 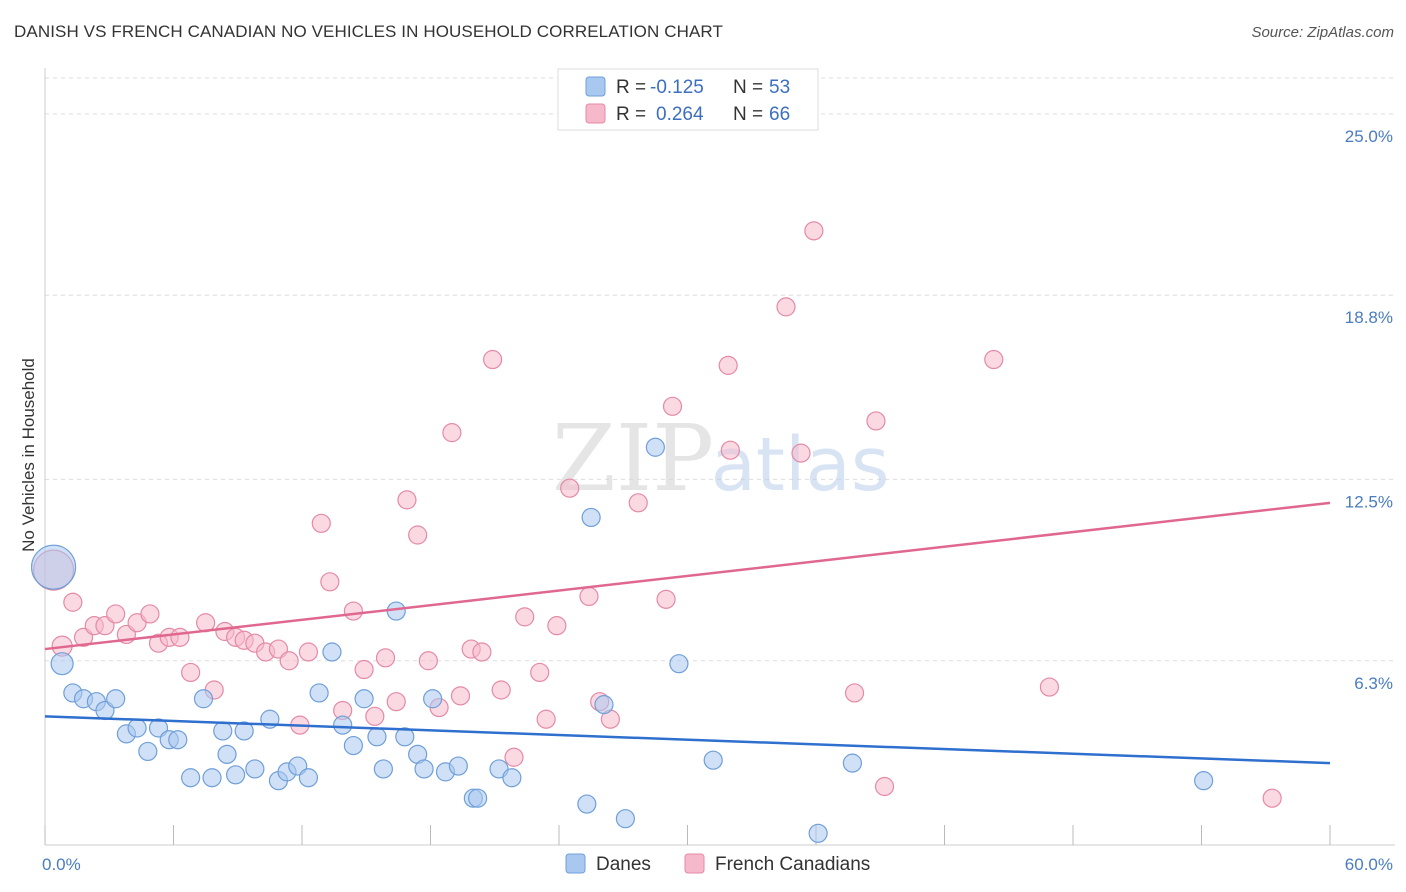 I want to click on bottom-legend-label-french-canadians: French Canadians, so click(x=792, y=864).